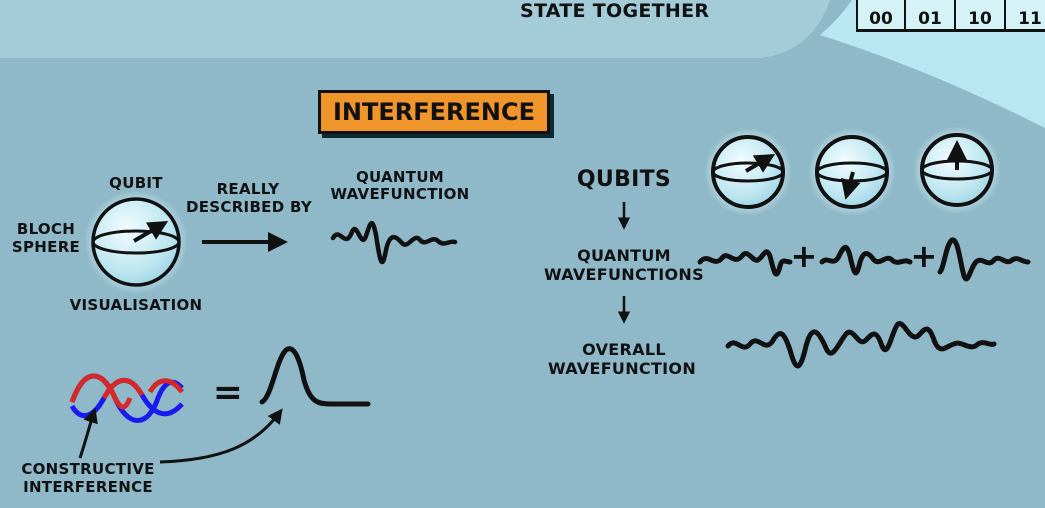  What do you see at coordinates (624, 349) in the screenshot?
I see `overall-label-line1: OVERALL` at bounding box center [624, 349].